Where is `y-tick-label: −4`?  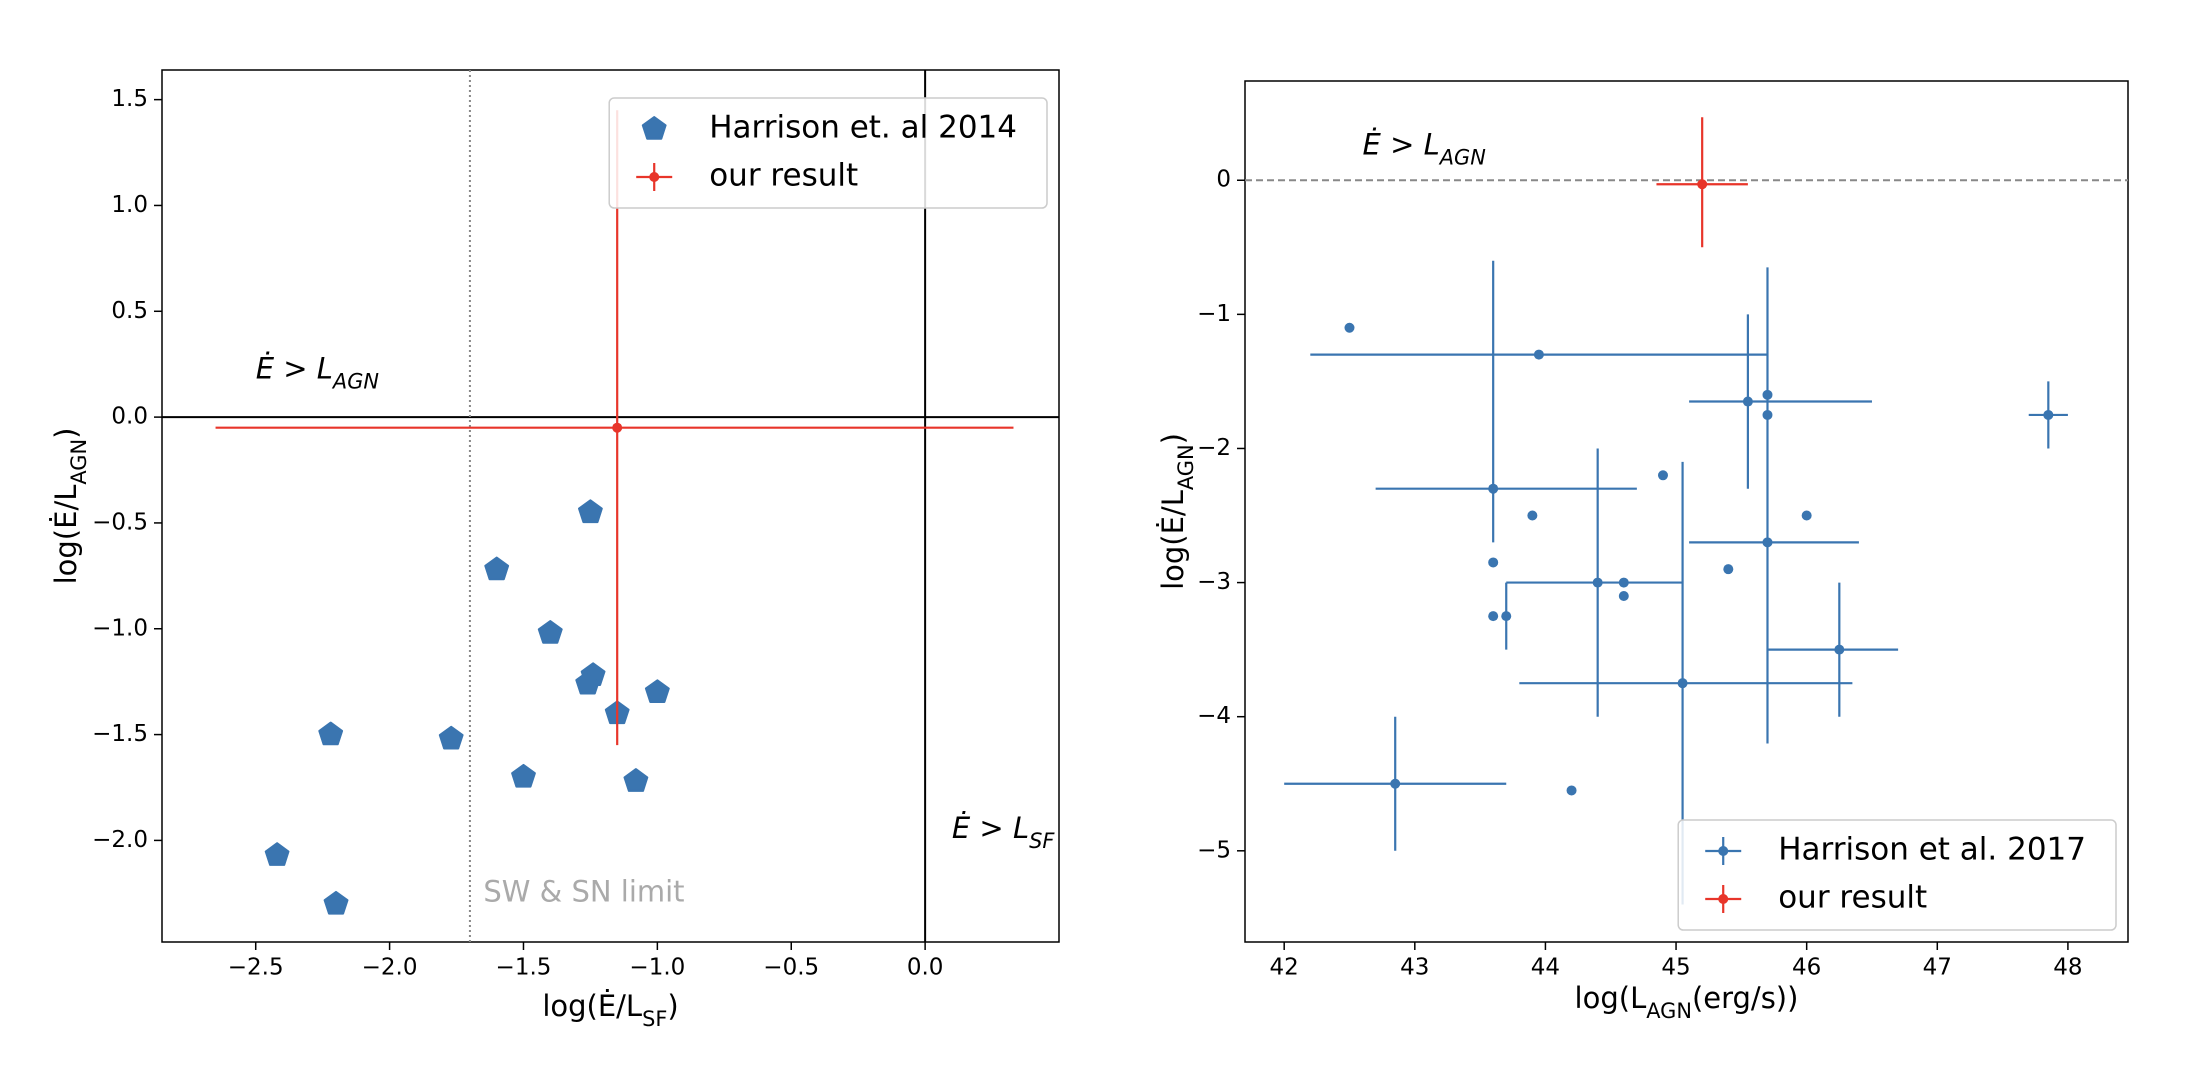
y-tick-label: −4 is located at coordinates (1214, 716).